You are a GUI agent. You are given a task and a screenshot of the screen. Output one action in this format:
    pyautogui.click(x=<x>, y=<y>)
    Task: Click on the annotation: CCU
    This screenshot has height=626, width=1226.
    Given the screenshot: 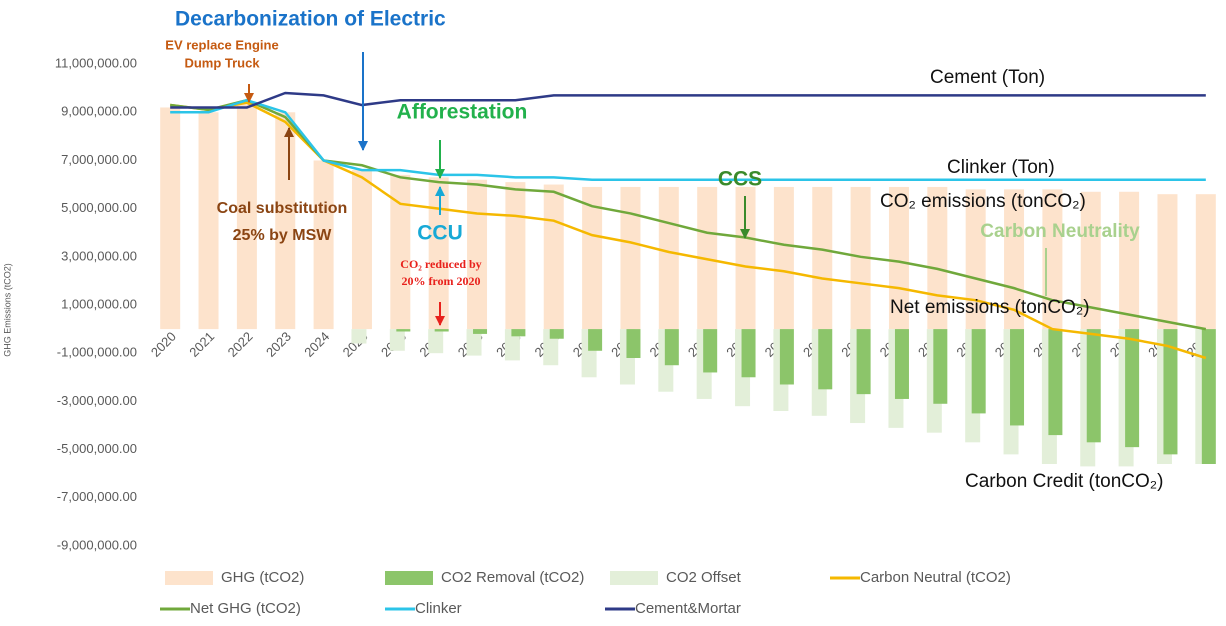 What is the action you would take?
    pyautogui.click(x=440, y=233)
    